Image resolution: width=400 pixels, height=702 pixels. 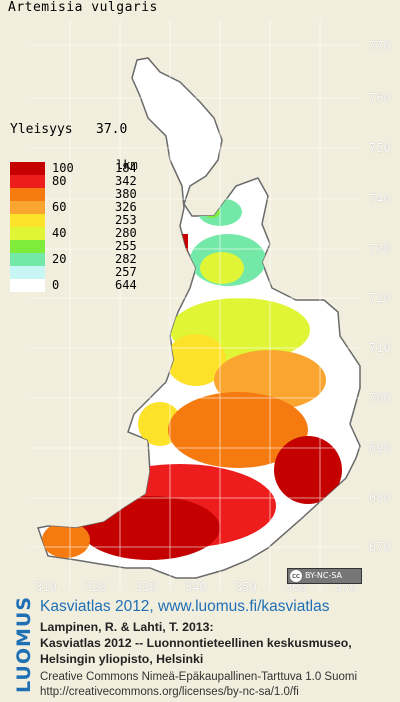 What do you see at coordinates (380, 98) in the screenshot?
I see `y-tick-label: 760` at bounding box center [380, 98].